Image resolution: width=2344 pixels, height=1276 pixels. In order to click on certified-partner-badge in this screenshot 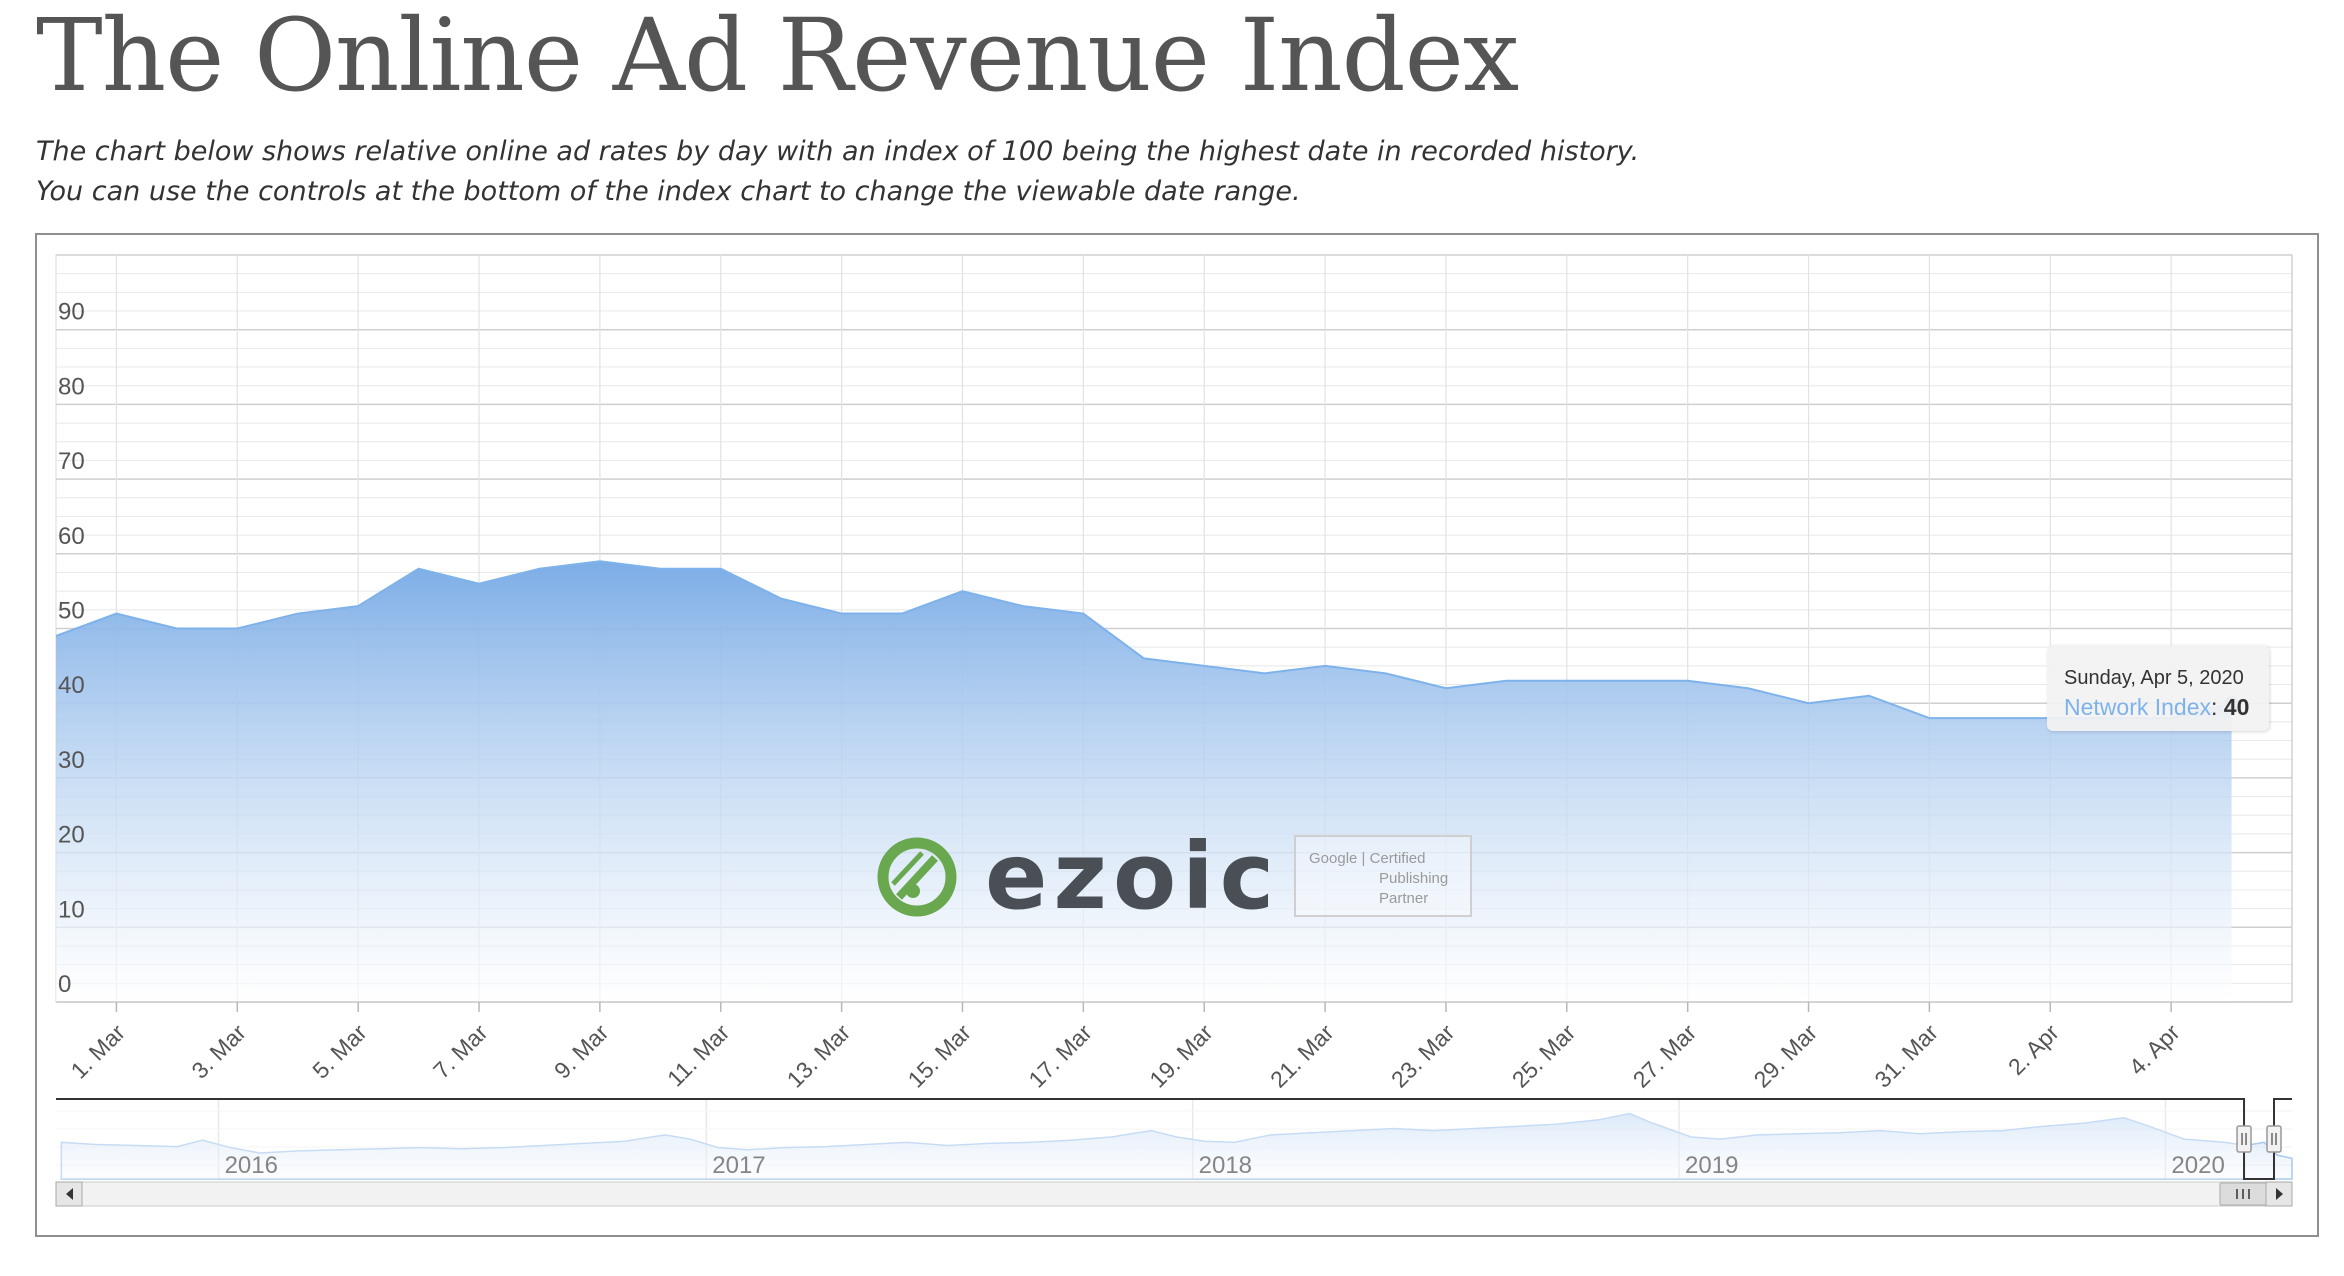, I will do `click(1383, 876)`.